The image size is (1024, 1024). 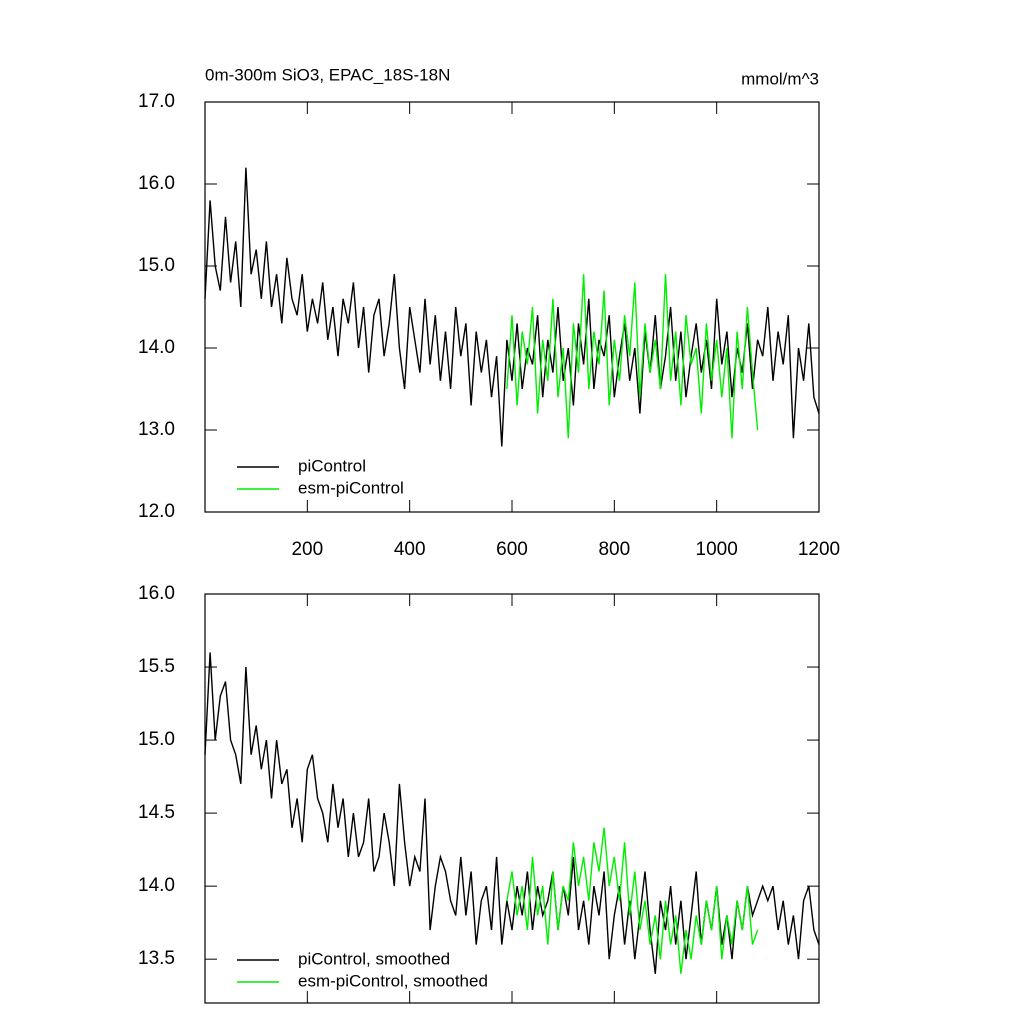 I want to click on legend-label: esm-piControl, so click(x=351, y=487).